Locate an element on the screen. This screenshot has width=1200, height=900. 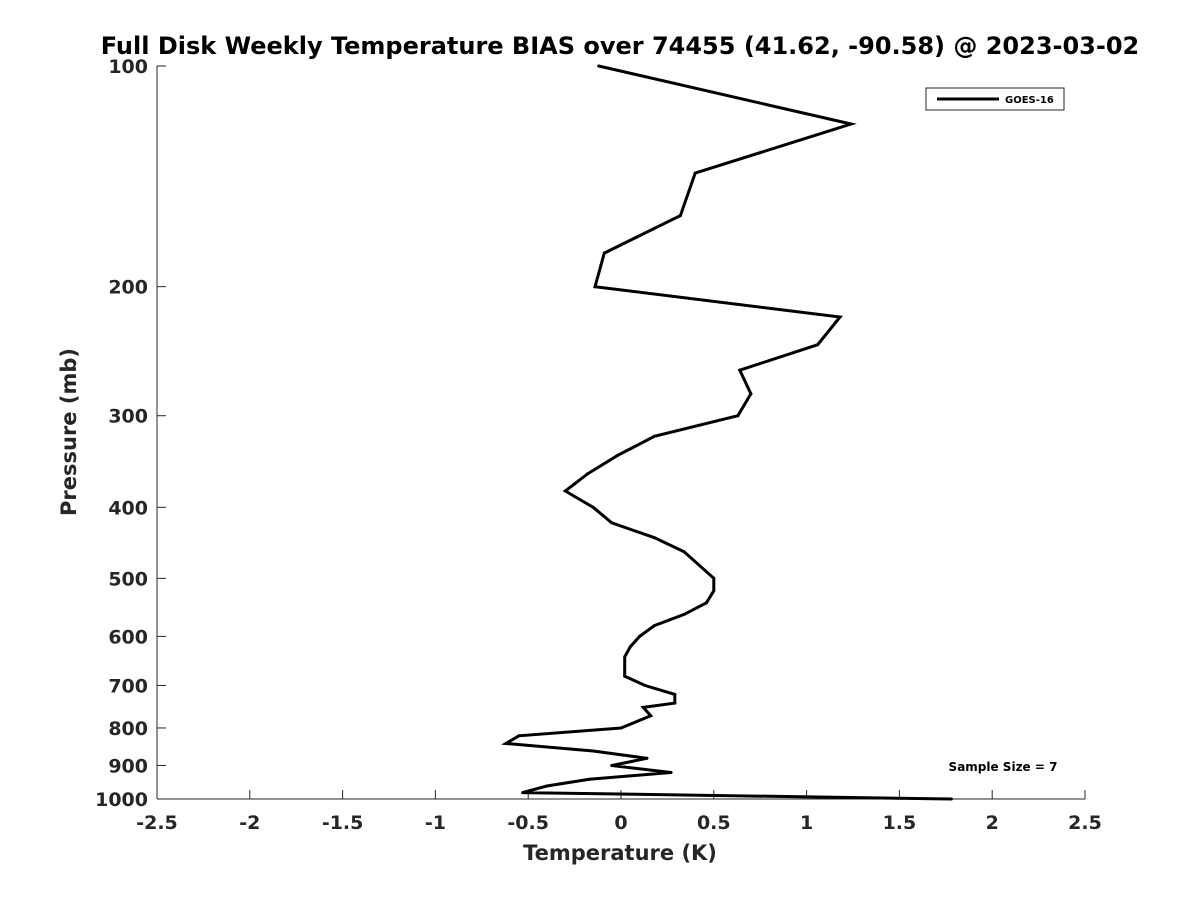
y-axis-label: Pressure (mb) is located at coordinates (69, 432).